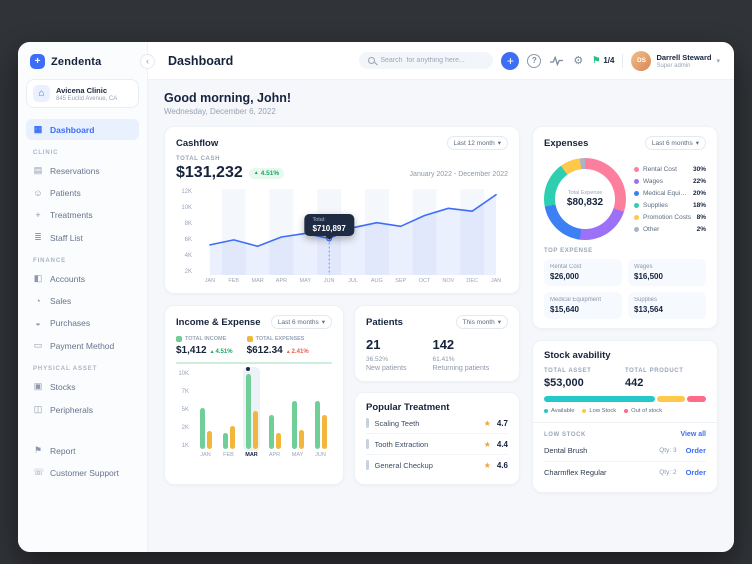  I want to click on expenses-period-dropdown: Last 6 months ▾, so click(675, 143).